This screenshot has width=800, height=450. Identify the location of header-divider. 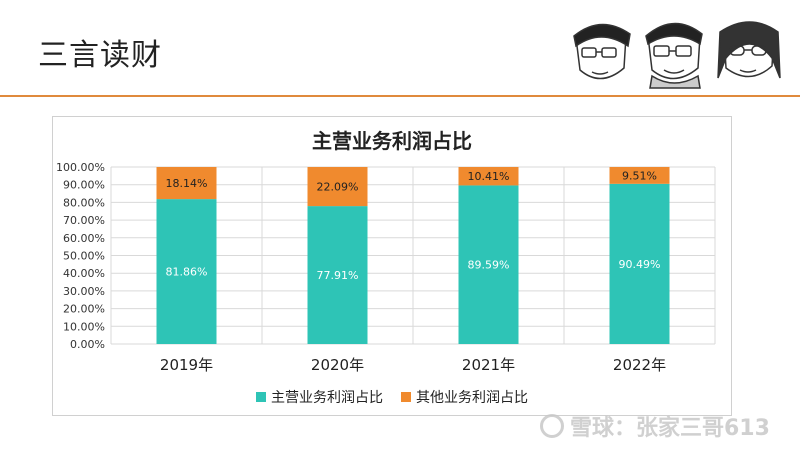
(400, 96).